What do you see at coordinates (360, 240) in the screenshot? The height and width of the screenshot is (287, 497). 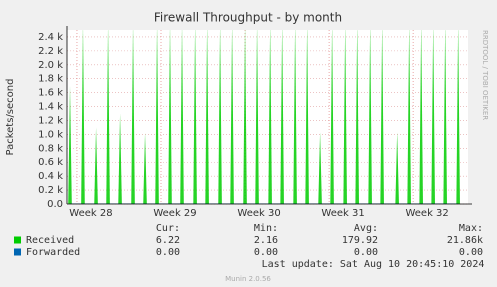 I see `legend-value: 179.92` at bounding box center [360, 240].